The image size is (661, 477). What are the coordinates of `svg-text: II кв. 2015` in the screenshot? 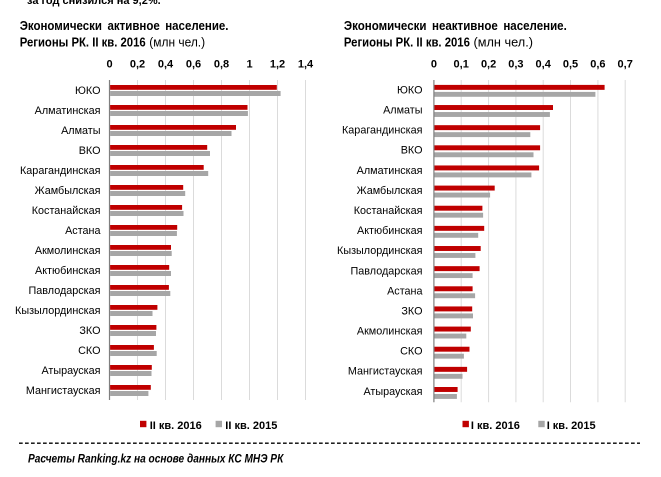 It's located at (251, 426).